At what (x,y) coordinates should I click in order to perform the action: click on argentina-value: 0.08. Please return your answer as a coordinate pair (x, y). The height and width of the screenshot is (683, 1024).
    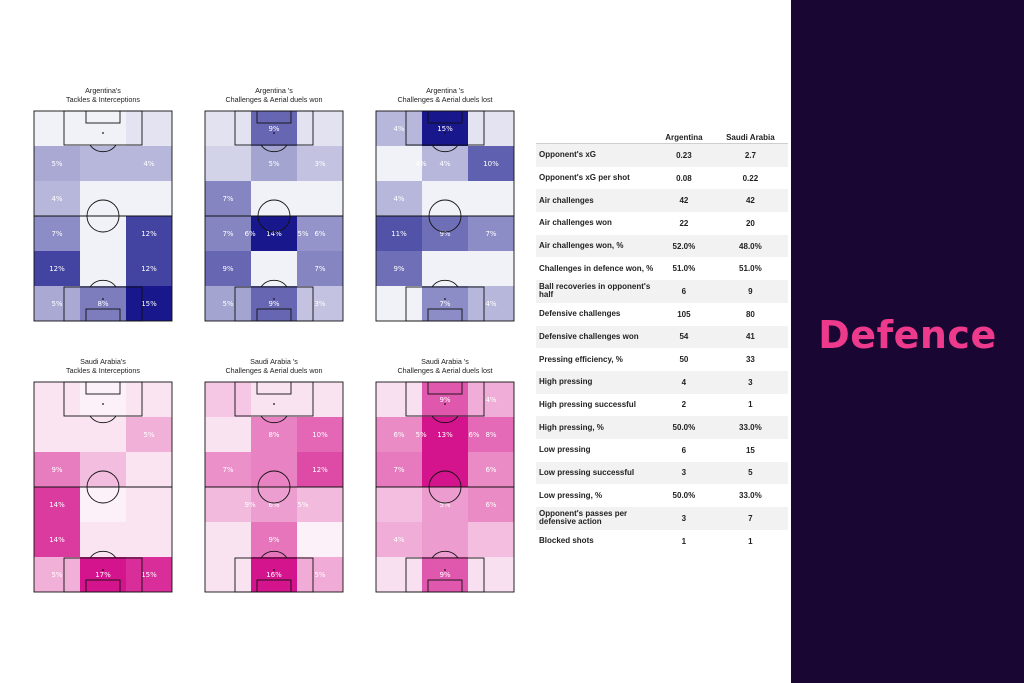
    Looking at the image, I should click on (684, 178).